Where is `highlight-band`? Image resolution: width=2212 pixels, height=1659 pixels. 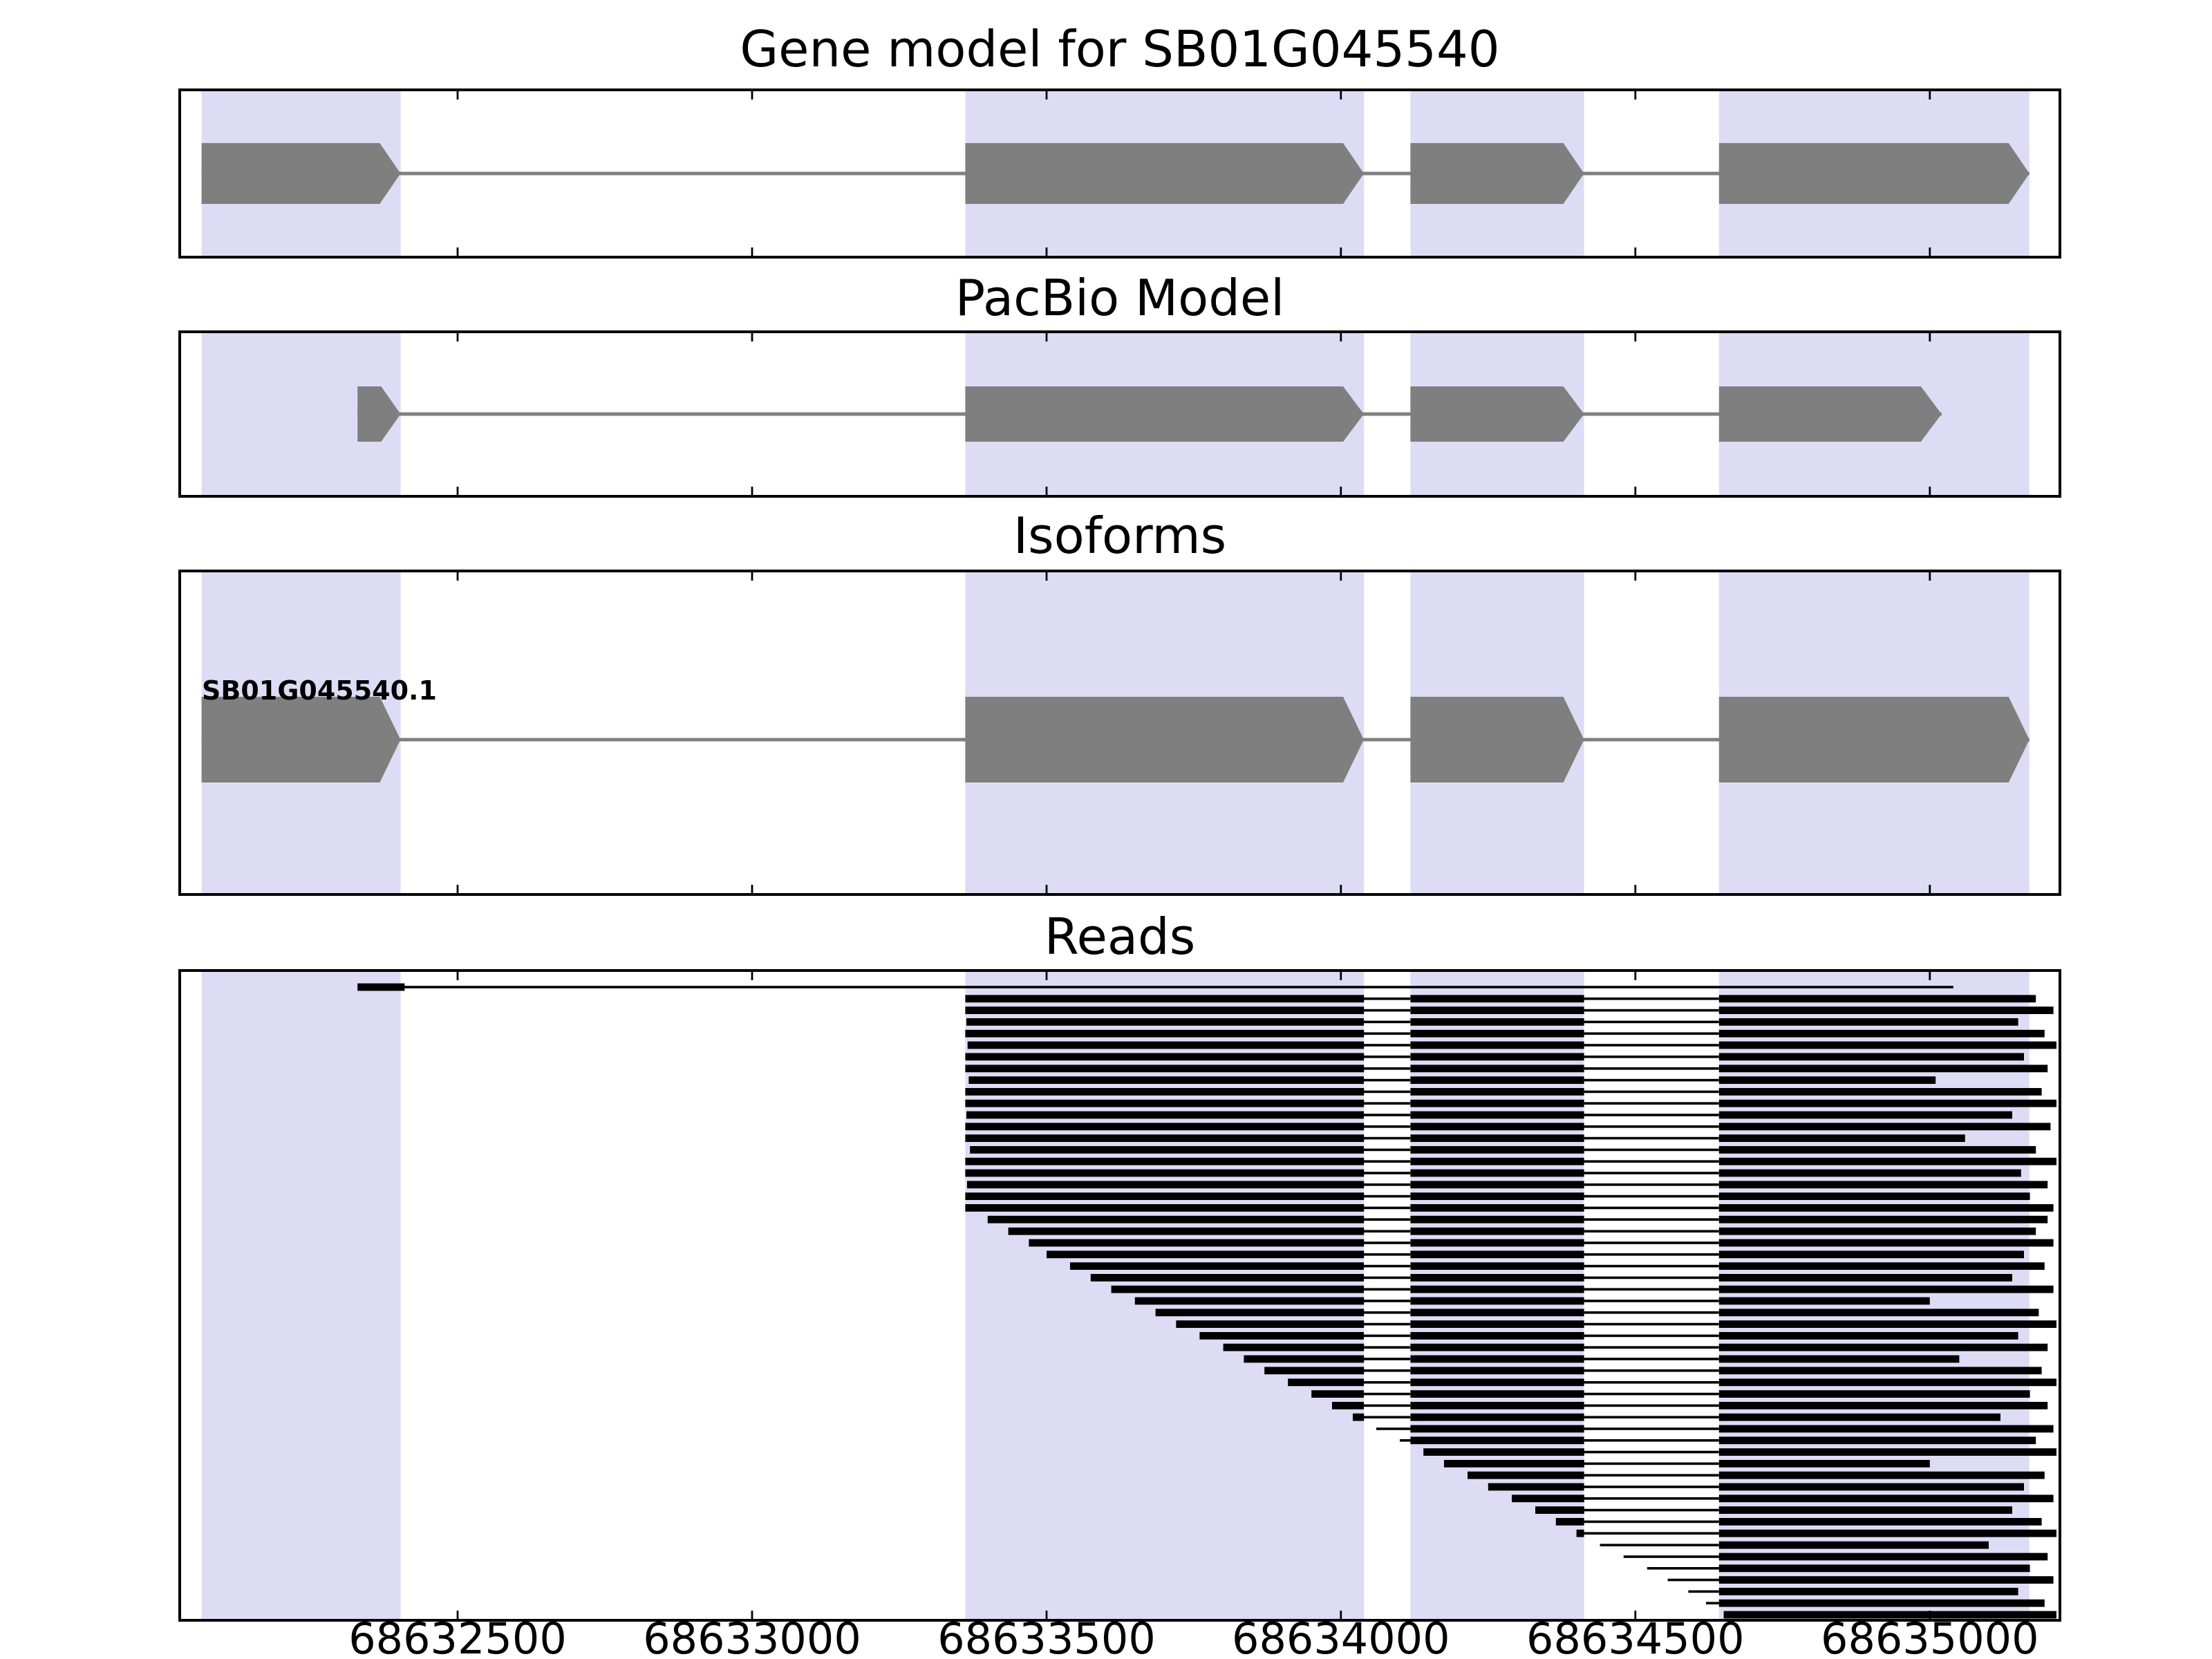 highlight-band is located at coordinates (301, 1295).